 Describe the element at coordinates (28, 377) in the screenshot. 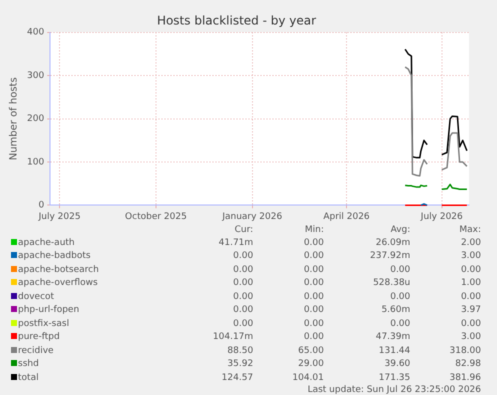

I see `legend-label: total` at that location.